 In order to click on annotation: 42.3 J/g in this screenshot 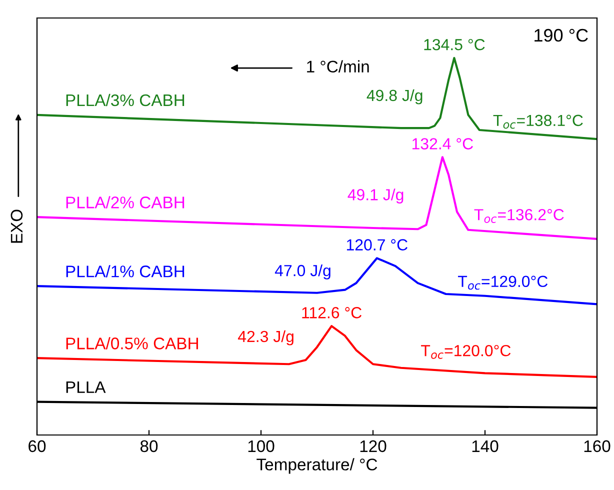, I will do `click(266, 338)`.